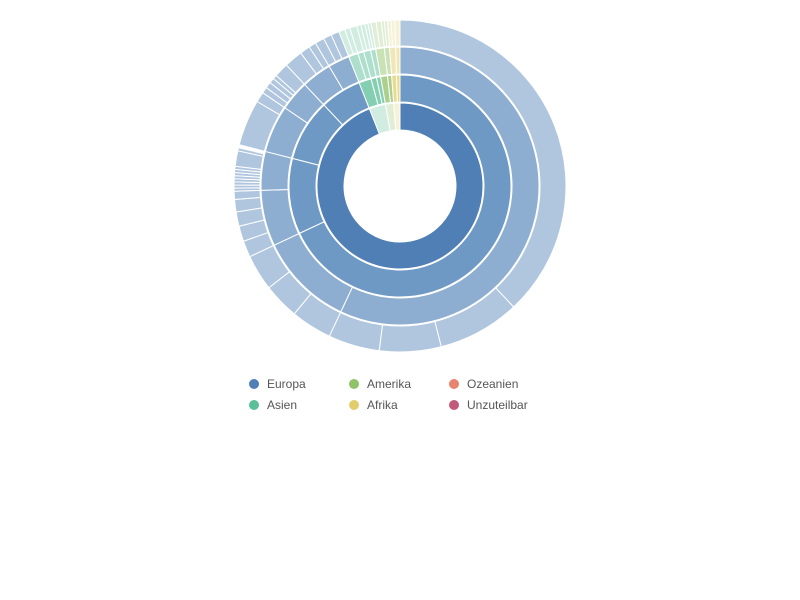 This screenshot has height=600, width=800. I want to click on legend-item-ozeanien: Ozeanien, so click(499, 384).